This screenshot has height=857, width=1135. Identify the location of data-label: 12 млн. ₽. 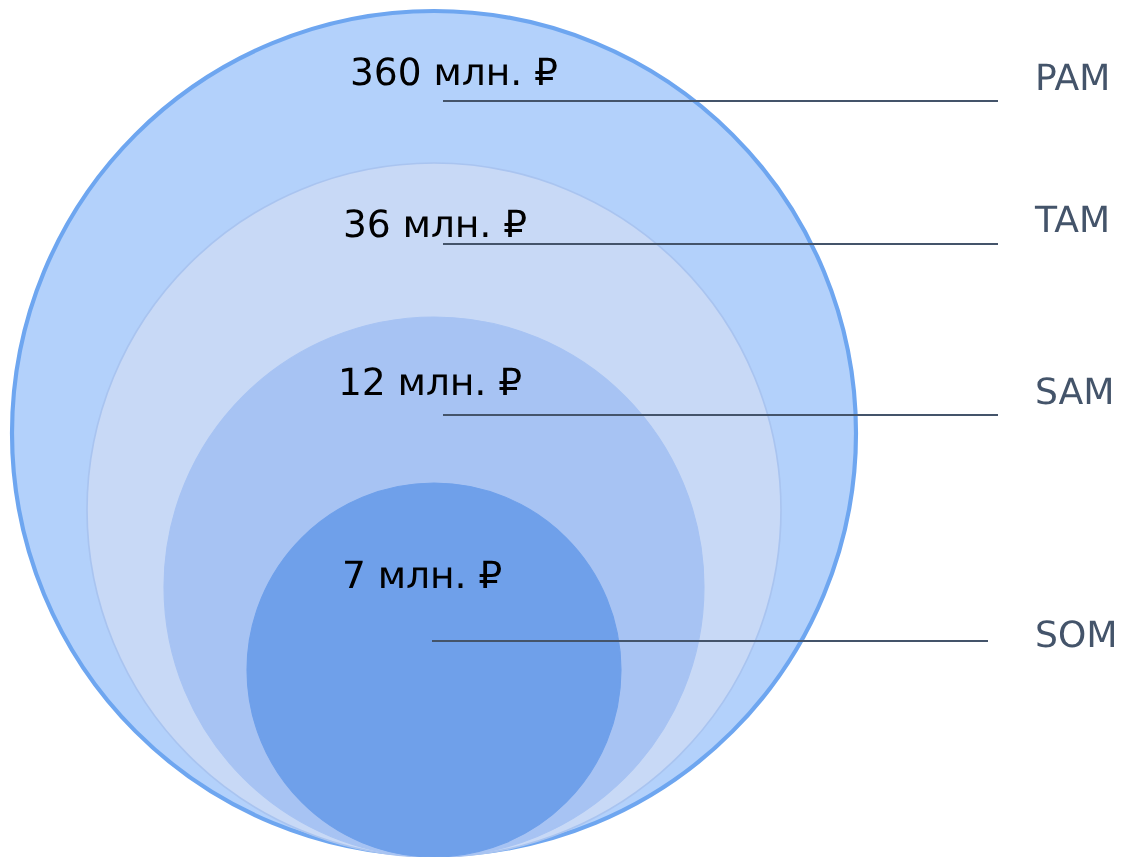
(431, 381).